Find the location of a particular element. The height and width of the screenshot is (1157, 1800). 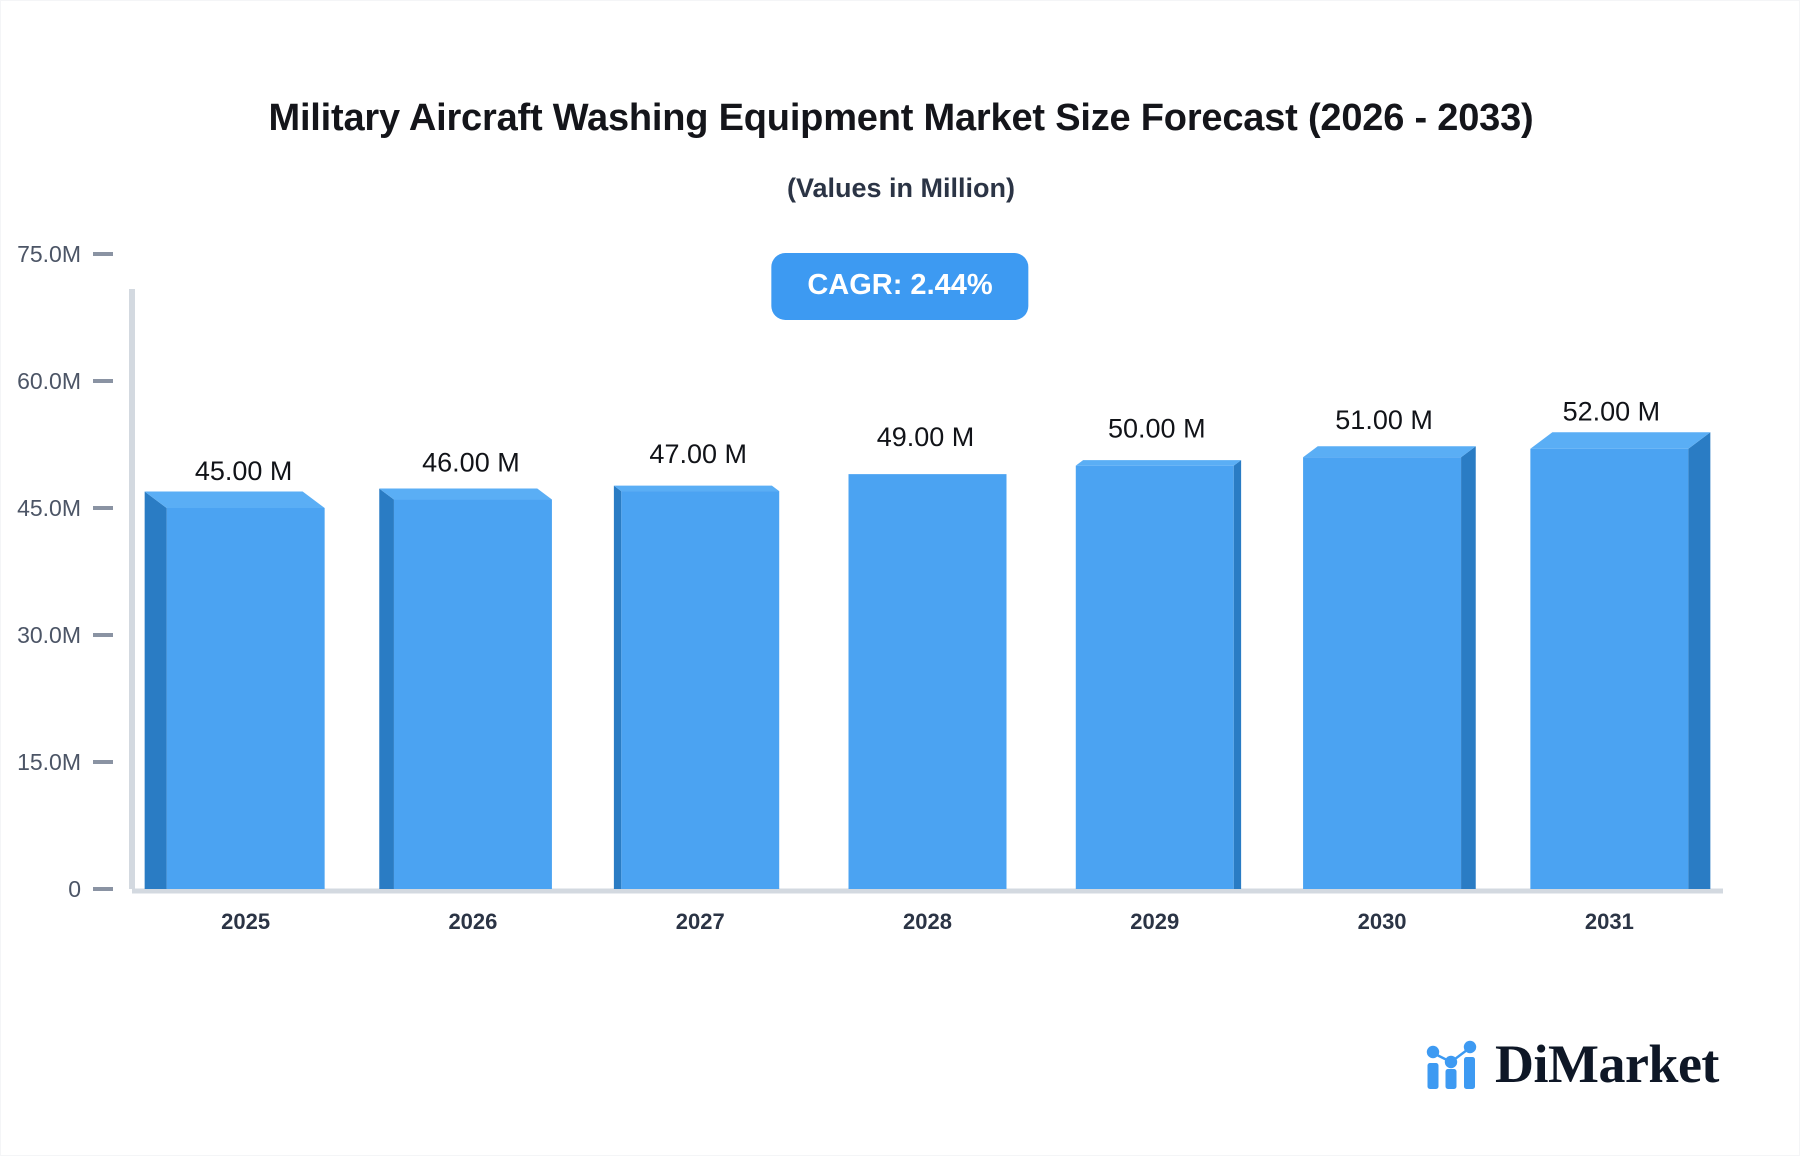

y-tick-label: 45.0M is located at coordinates (49, 508).